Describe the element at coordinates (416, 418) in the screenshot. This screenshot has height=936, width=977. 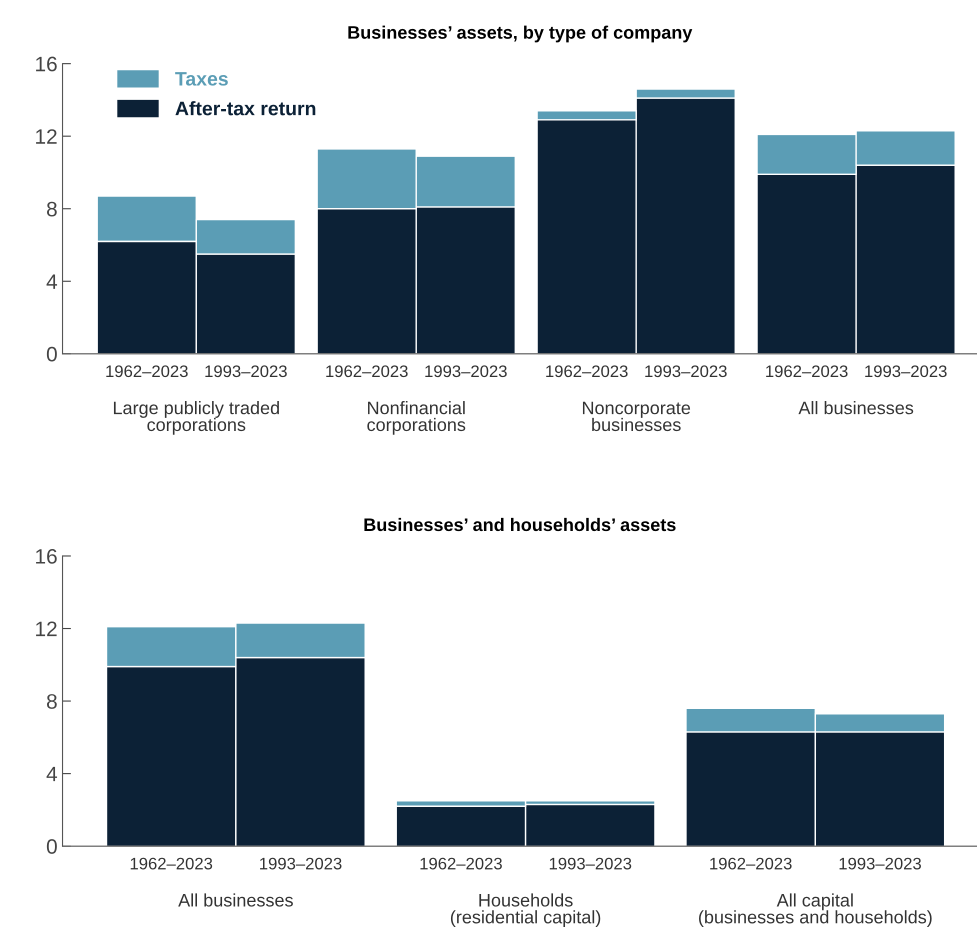
I see `text: Nonfinancial corporations` at that location.